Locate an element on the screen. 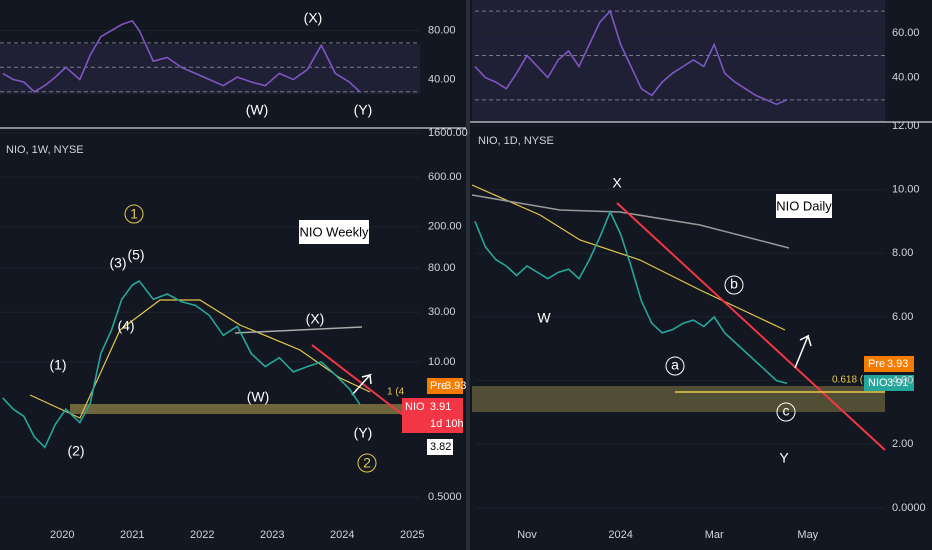 This screenshot has height=550, width=932. y-tick-label: 200.00 is located at coordinates (445, 227).